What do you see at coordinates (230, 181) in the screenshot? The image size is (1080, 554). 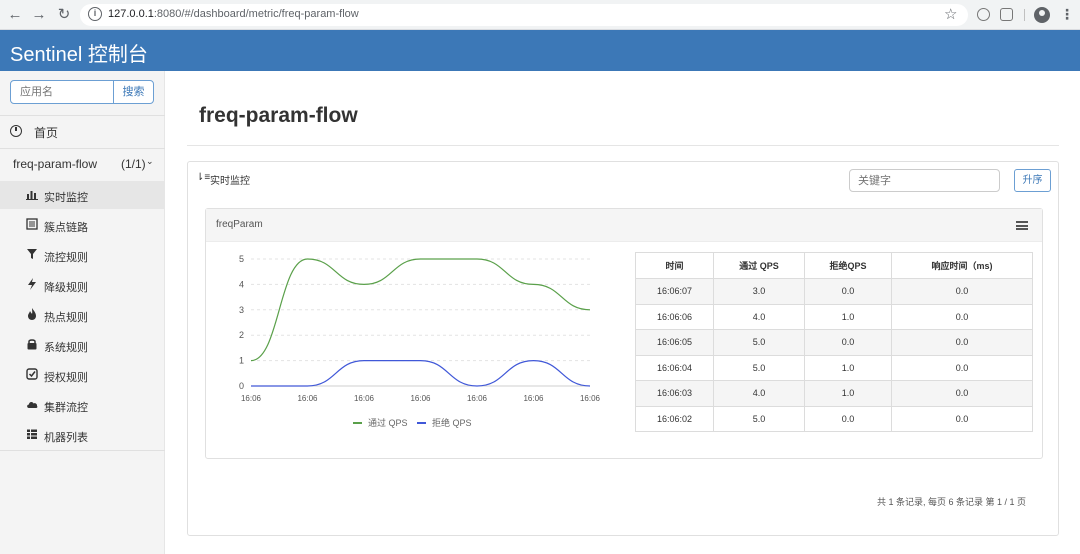 I see `panel-title: 实时监控` at bounding box center [230, 181].